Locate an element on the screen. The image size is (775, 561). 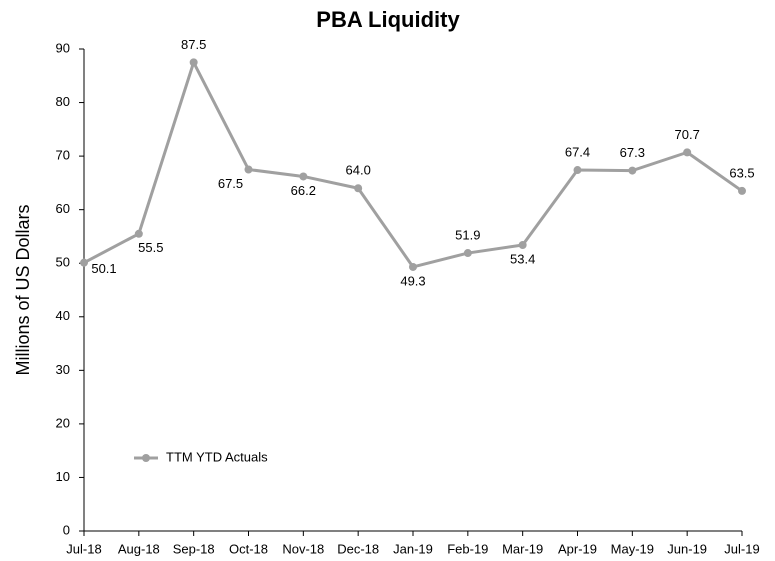
y-tick-label: 70 is located at coordinates (63, 155).